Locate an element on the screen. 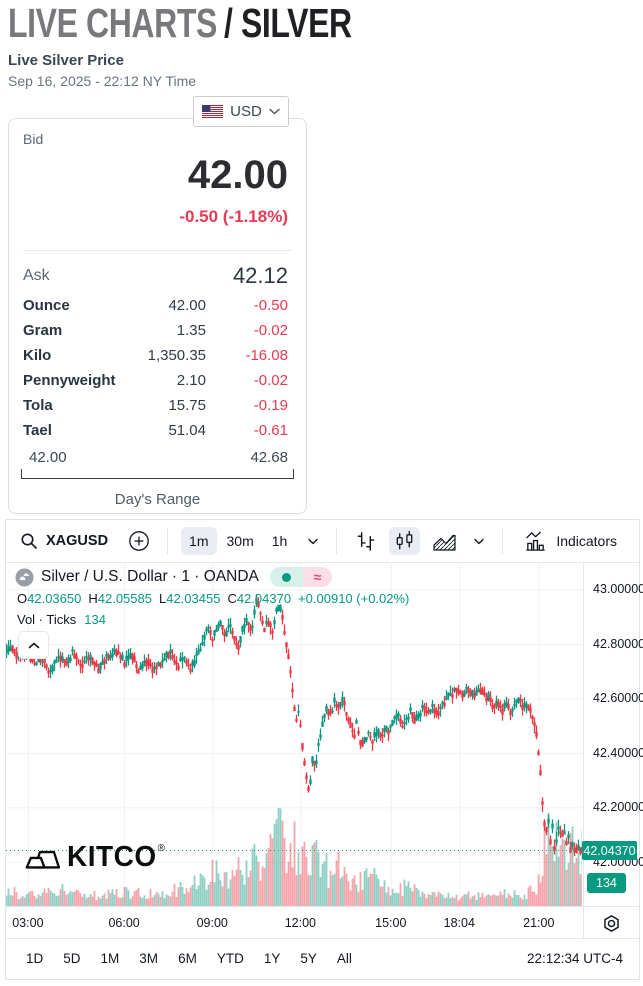  bars-style-button is located at coordinates (365, 541).